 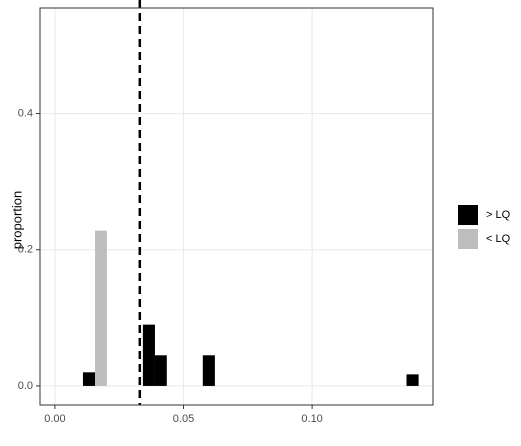 I want to click on y-tick-label: 0.0, so click(x=25, y=386).